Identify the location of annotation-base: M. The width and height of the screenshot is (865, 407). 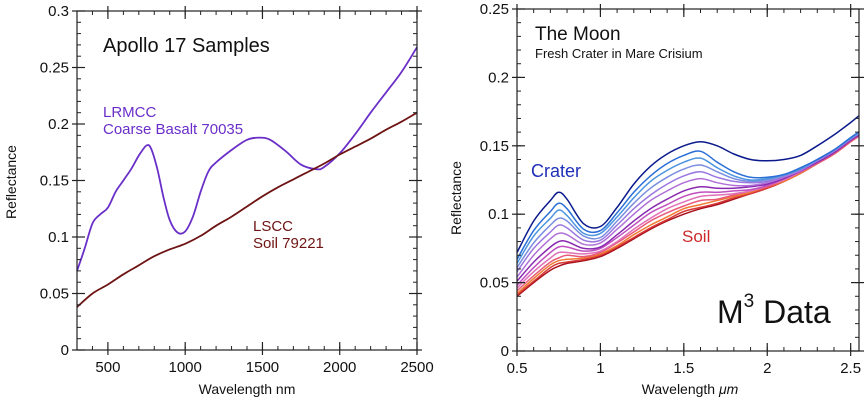
(730, 312).